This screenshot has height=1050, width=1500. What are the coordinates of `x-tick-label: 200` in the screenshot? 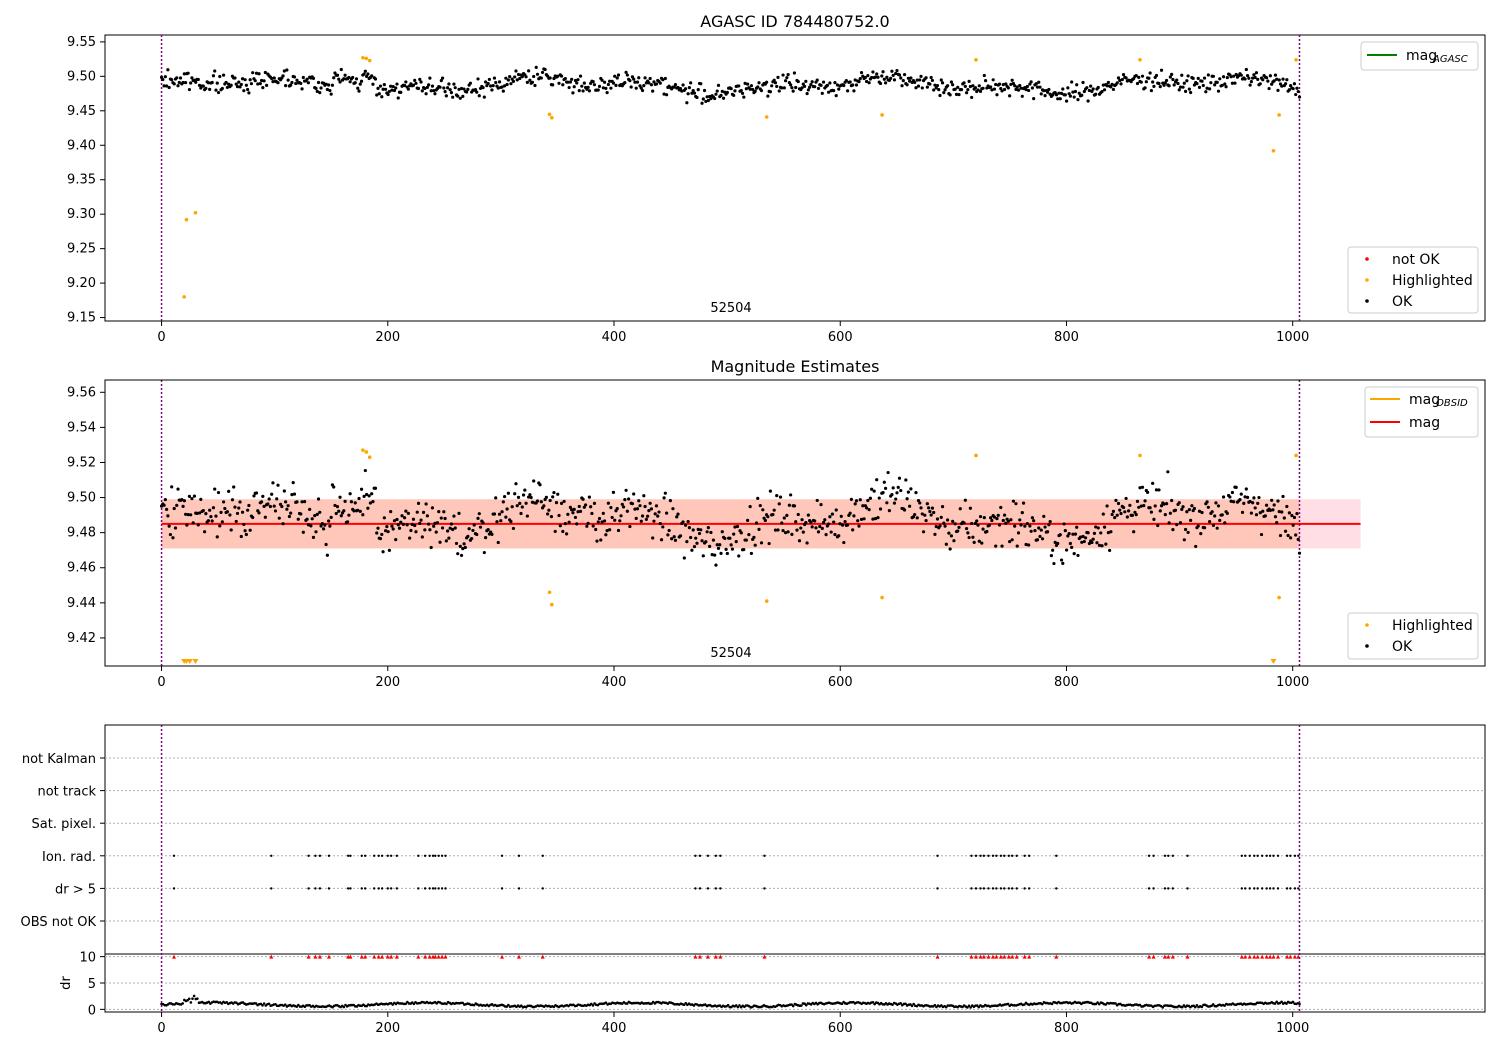 It's located at (387, 337).